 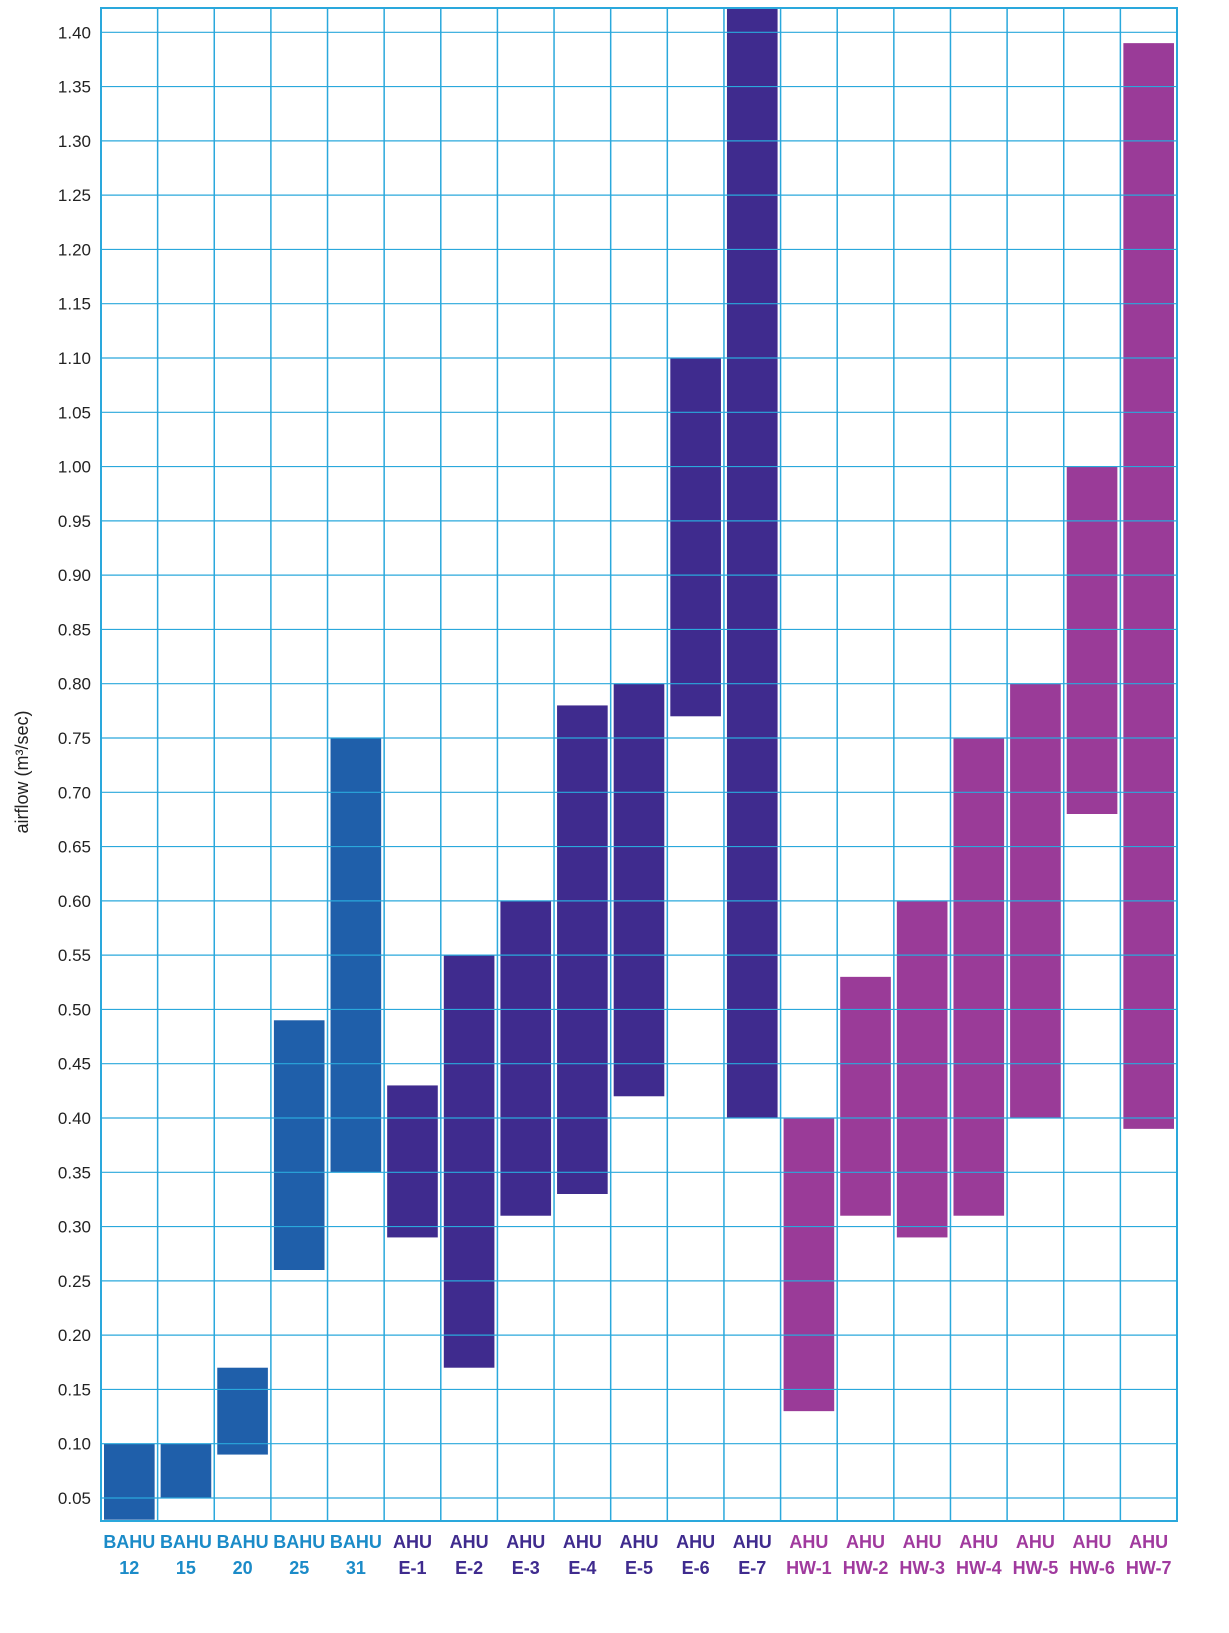 What do you see at coordinates (74, 249) in the screenshot?
I see `y-tick-label: 1.20` at bounding box center [74, 249].